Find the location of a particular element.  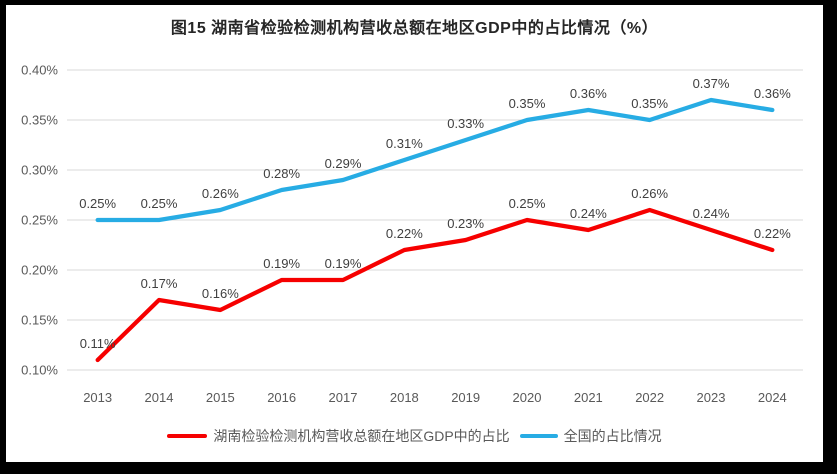

y-axis-tick-label: 0.25% is located at coordinates (39, 220).